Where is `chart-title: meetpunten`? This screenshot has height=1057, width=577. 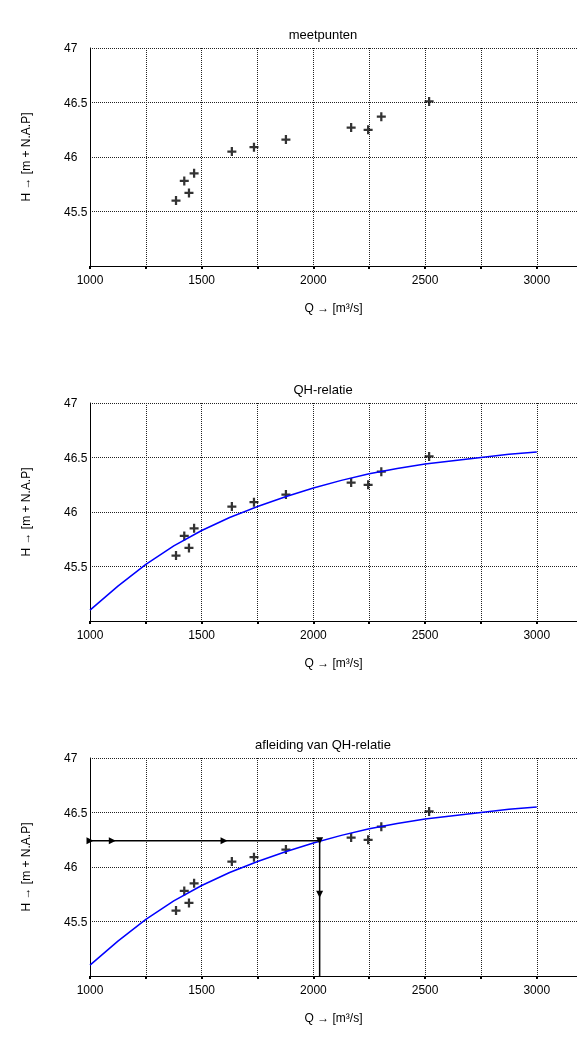 chart-title: meetpunten is located at coordinates (323, 34).